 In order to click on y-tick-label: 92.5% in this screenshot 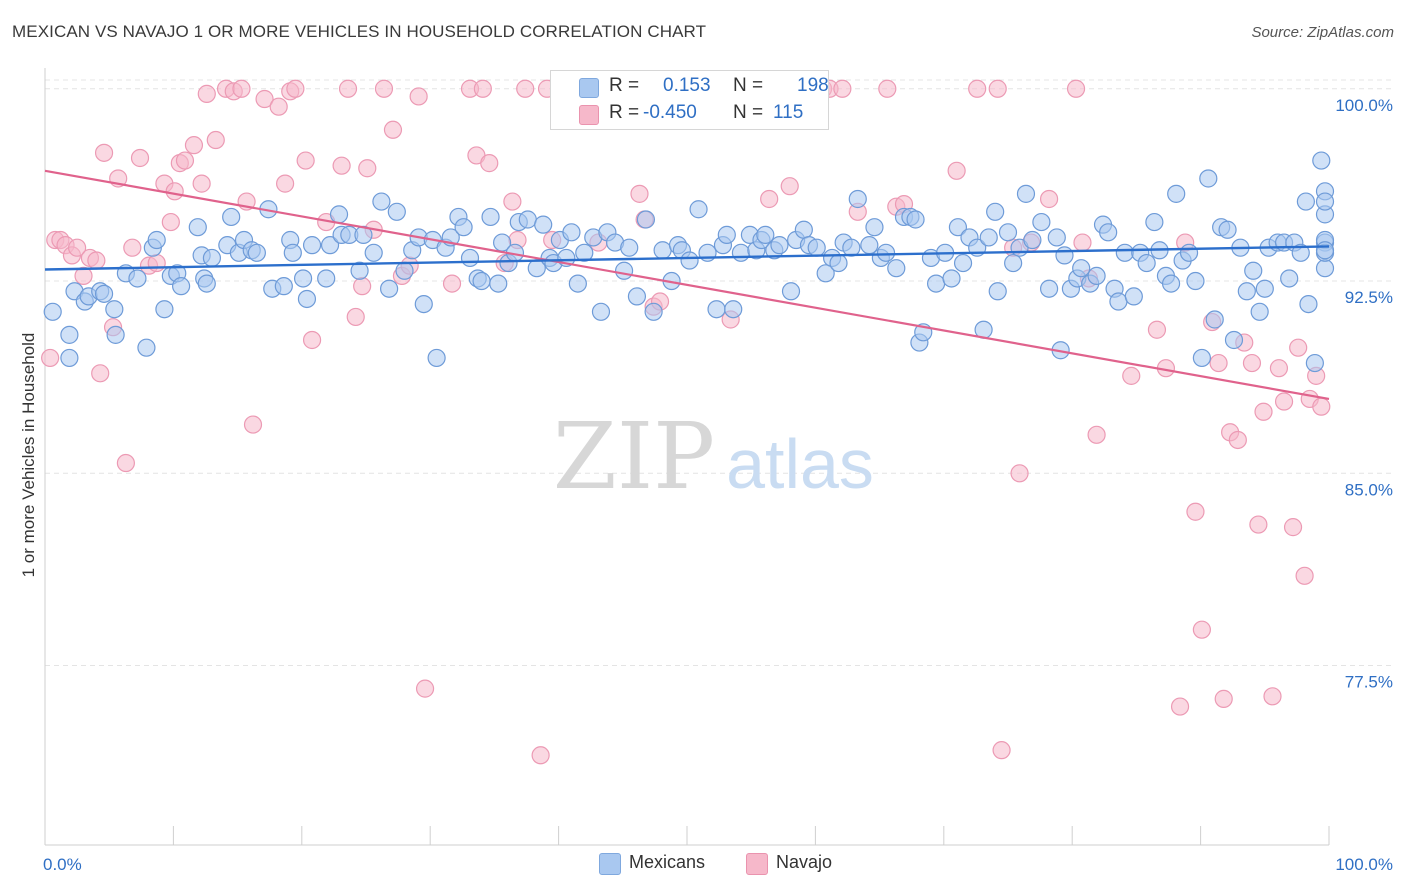, I will do `click(1369, 297)`.